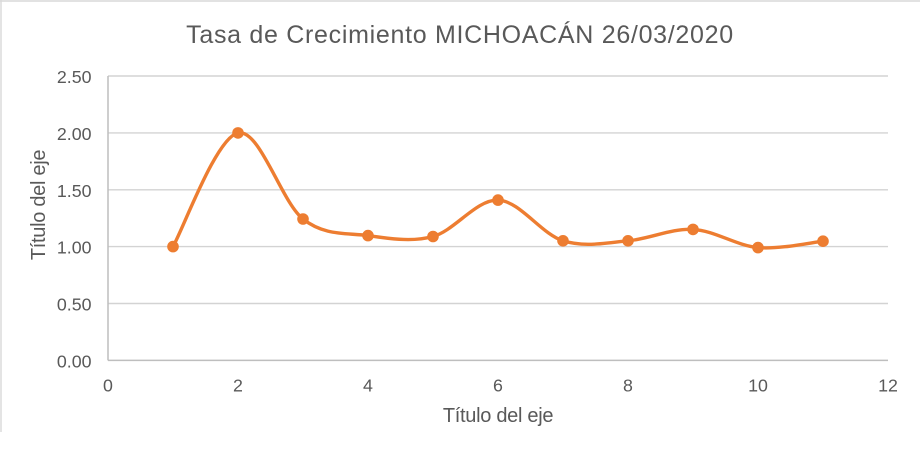  What do you see at coordinates (74, 191) in the screenshot?
I see `svg-text: 1.50` at bounding box center [74, 191].